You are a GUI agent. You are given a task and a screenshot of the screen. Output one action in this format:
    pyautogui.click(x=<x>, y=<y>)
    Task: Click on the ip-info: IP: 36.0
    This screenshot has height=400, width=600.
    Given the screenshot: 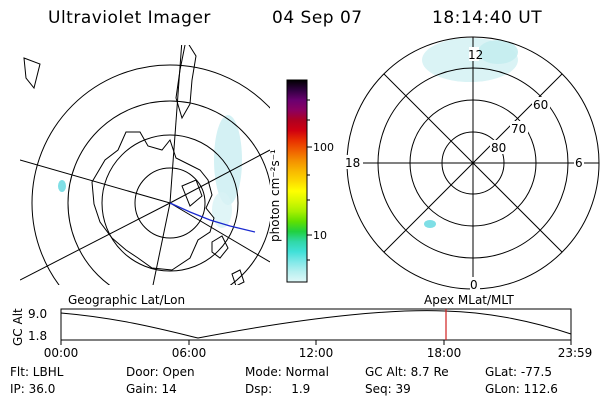 What is the action you would take?
    pyautogui.click(x=33, y=389)
    